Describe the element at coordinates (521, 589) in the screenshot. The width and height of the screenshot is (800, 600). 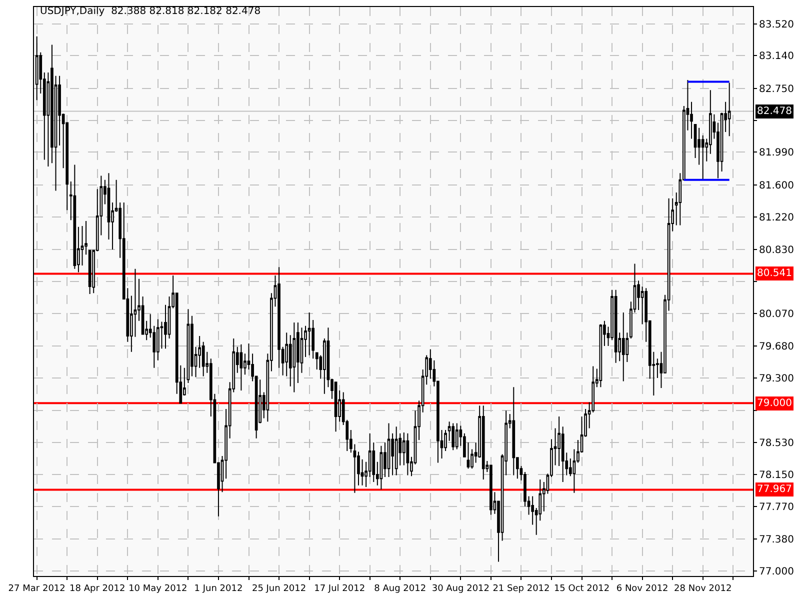
I see `x-tick-label: 21 Sep 2012` at that location.